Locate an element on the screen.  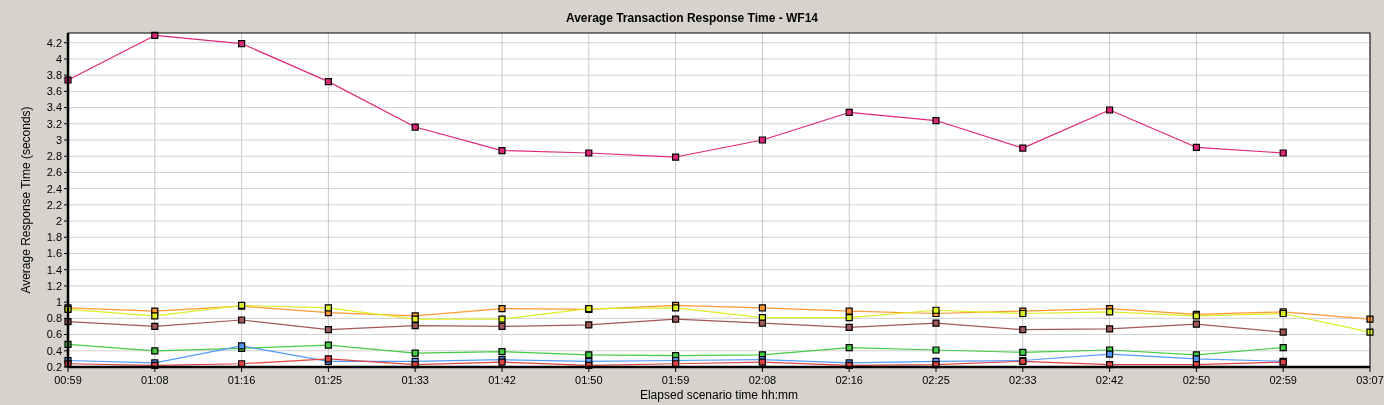
y-tick-label: 3.8 is located at coordinates (54, 75).